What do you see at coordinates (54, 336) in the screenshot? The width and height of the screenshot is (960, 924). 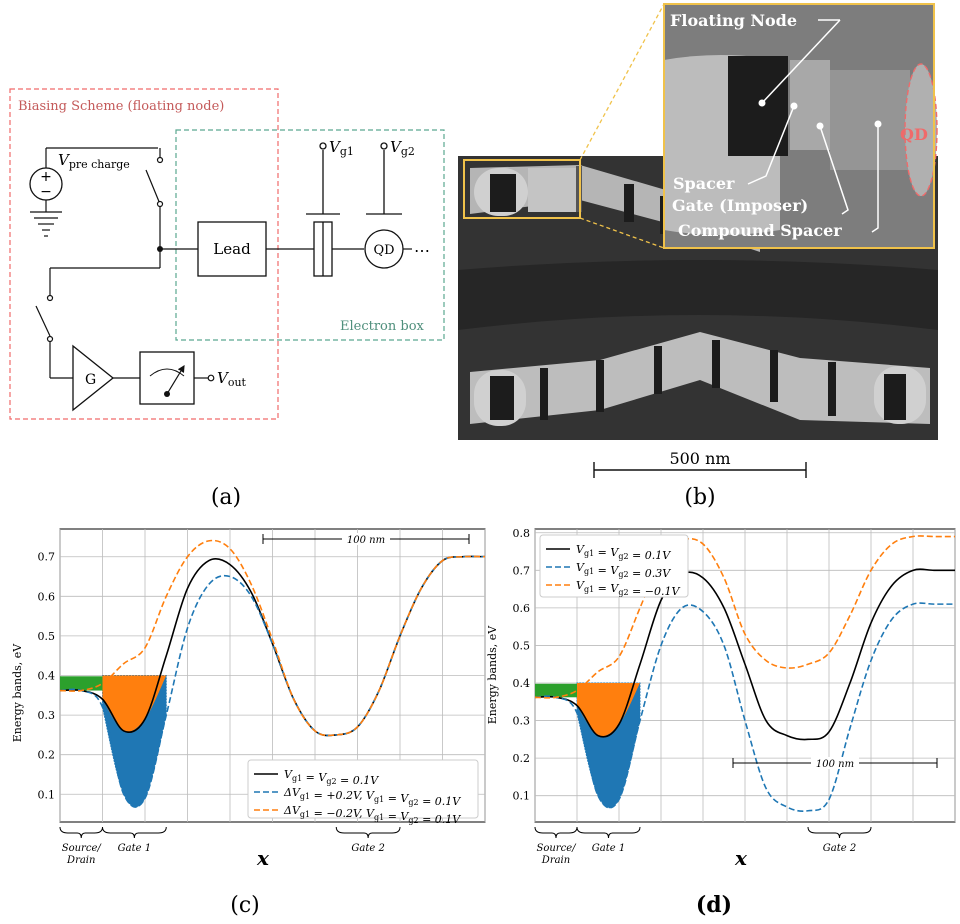 I see `readout-switch-icon` at bounding box center [54, 336].